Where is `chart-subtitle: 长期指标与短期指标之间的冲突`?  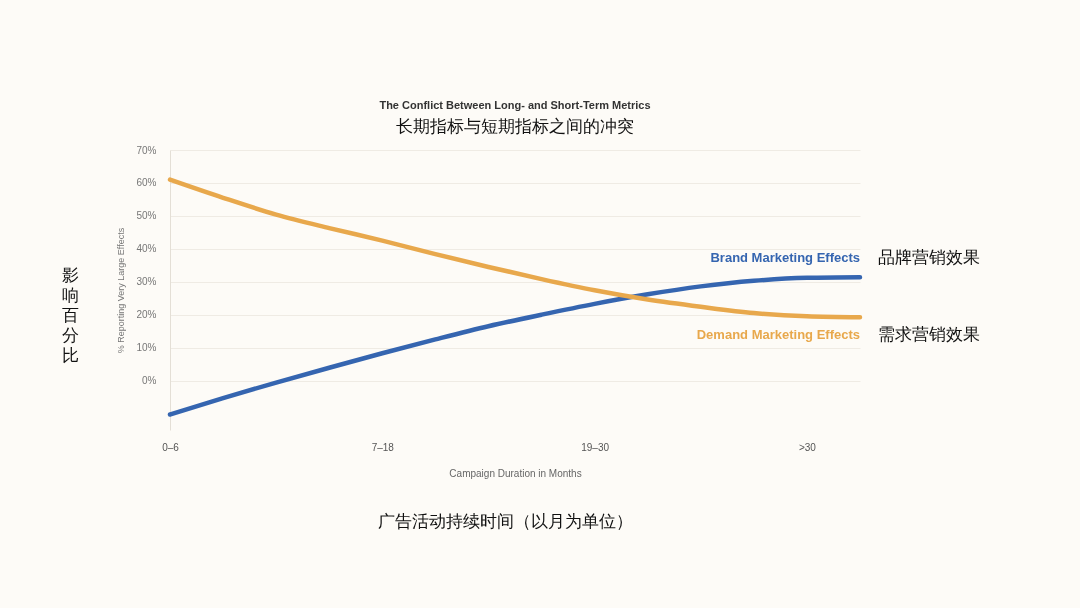 chart-subtitle: 长期指标与短期指标之间的冲突 is located at coordinates (515, 126).